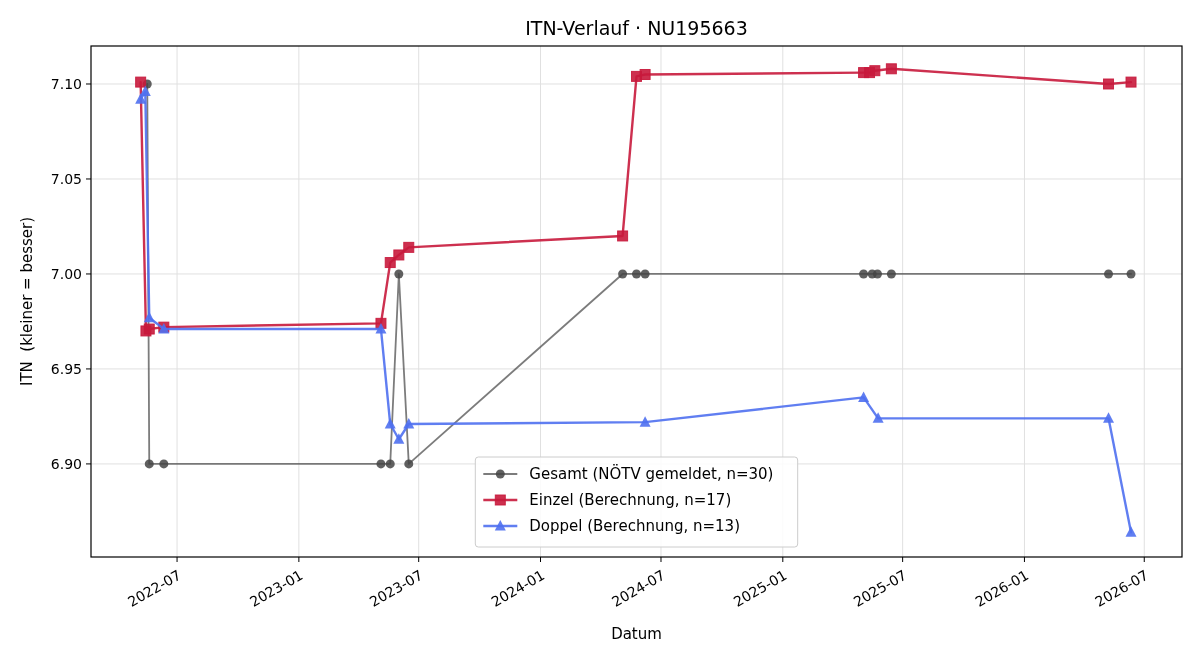 The image size is (1200, 660). Describe the element at coordinates (66, 273) in the screenshot. I see `y-tick-label: 7.00` at that location.